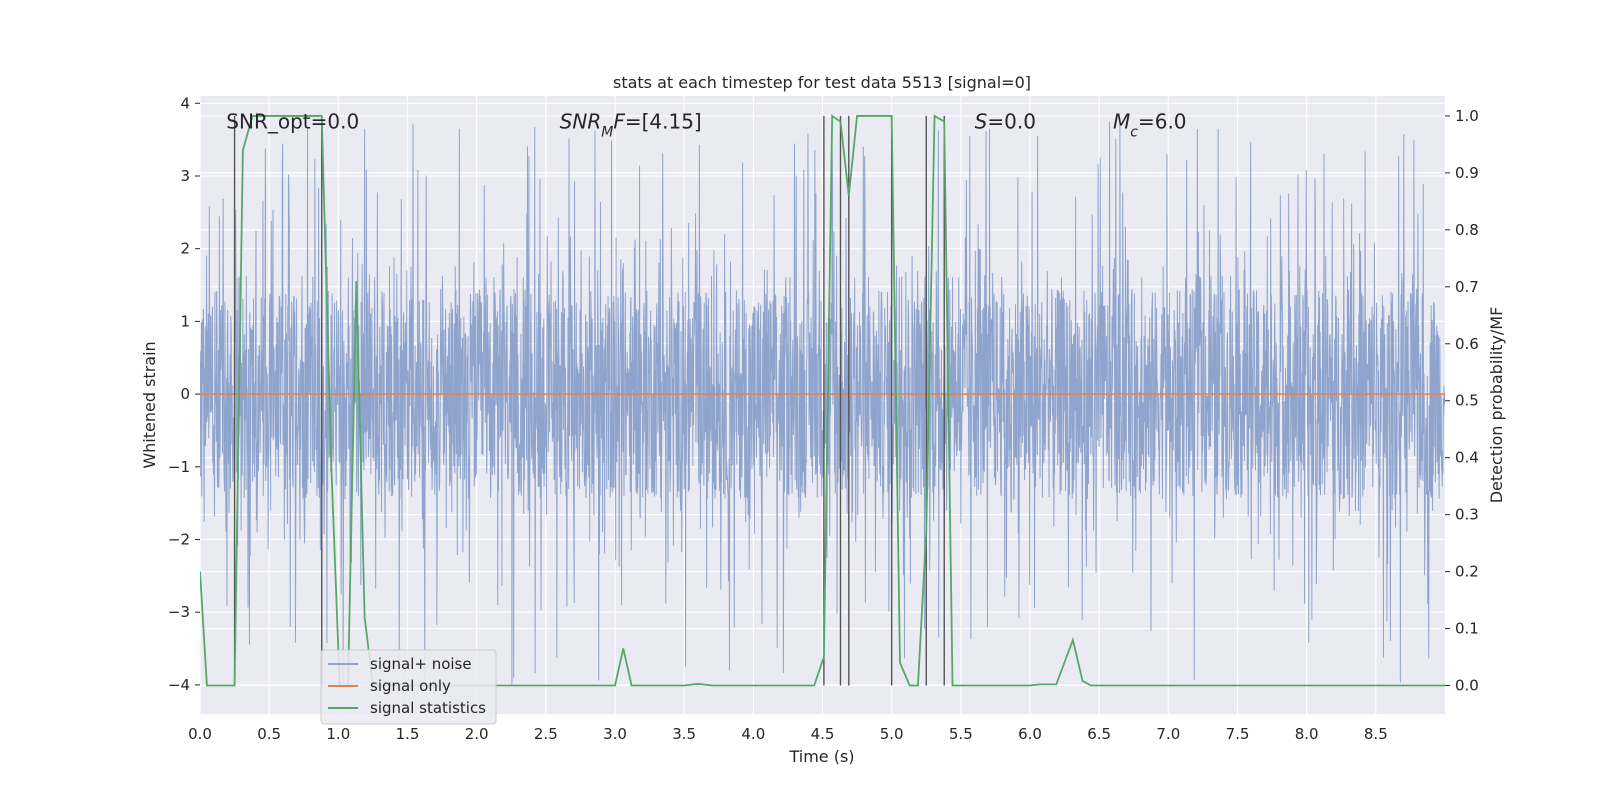  I want to click on y2-tick-label: 0.1, so click(1467, 629).